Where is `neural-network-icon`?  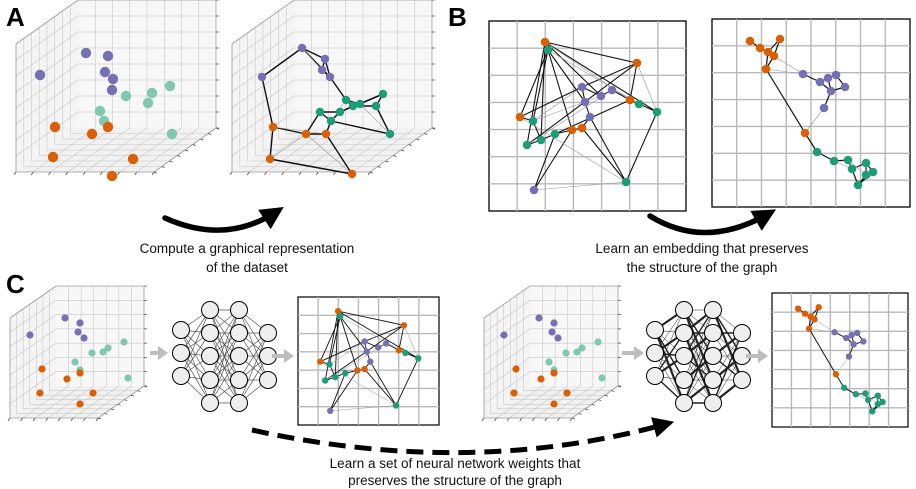
neural-network-icon is located at coordinates (698, 356).